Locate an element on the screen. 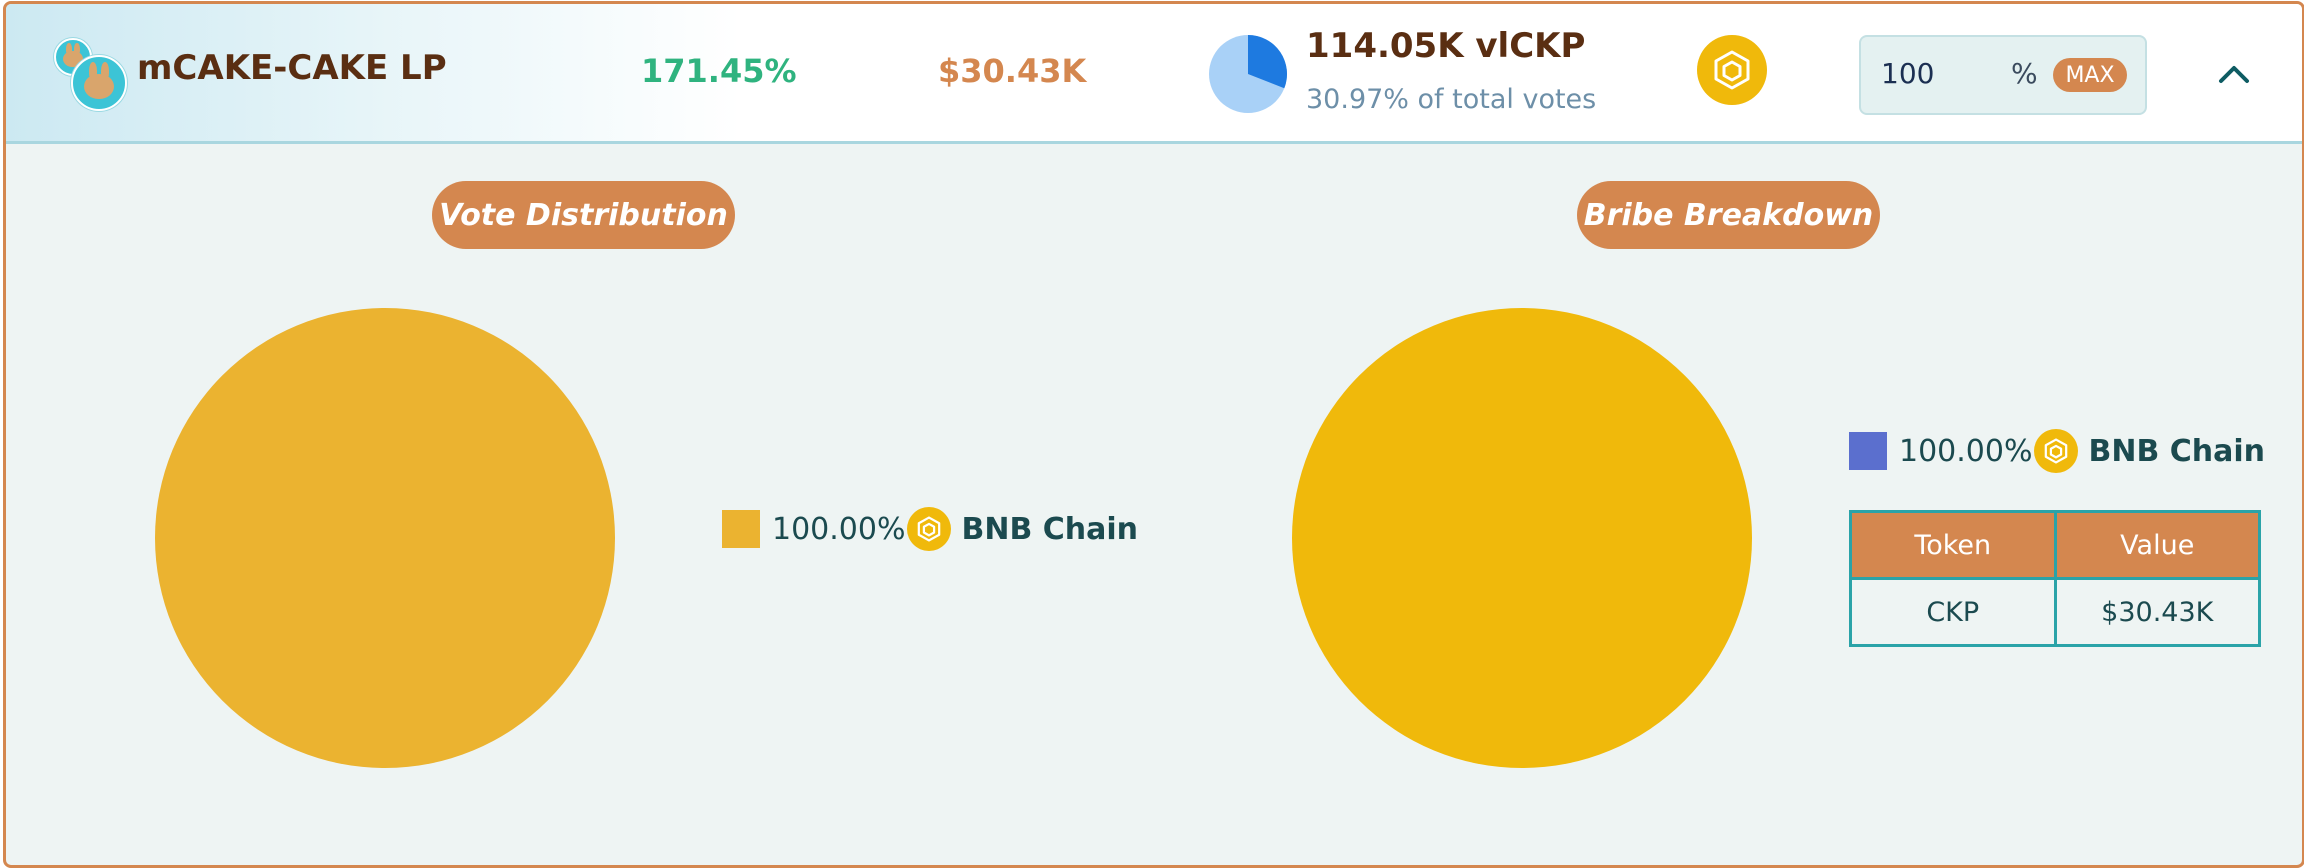  pool-name: mCAKE-CAKE LP is located at coordinates (292, 68).